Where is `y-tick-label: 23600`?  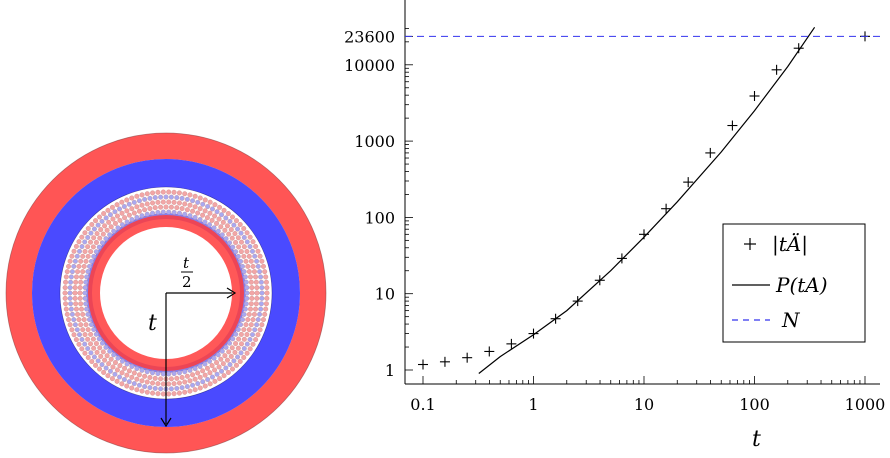 y-tick-label: 23600 is located at coordinates (369, 36).